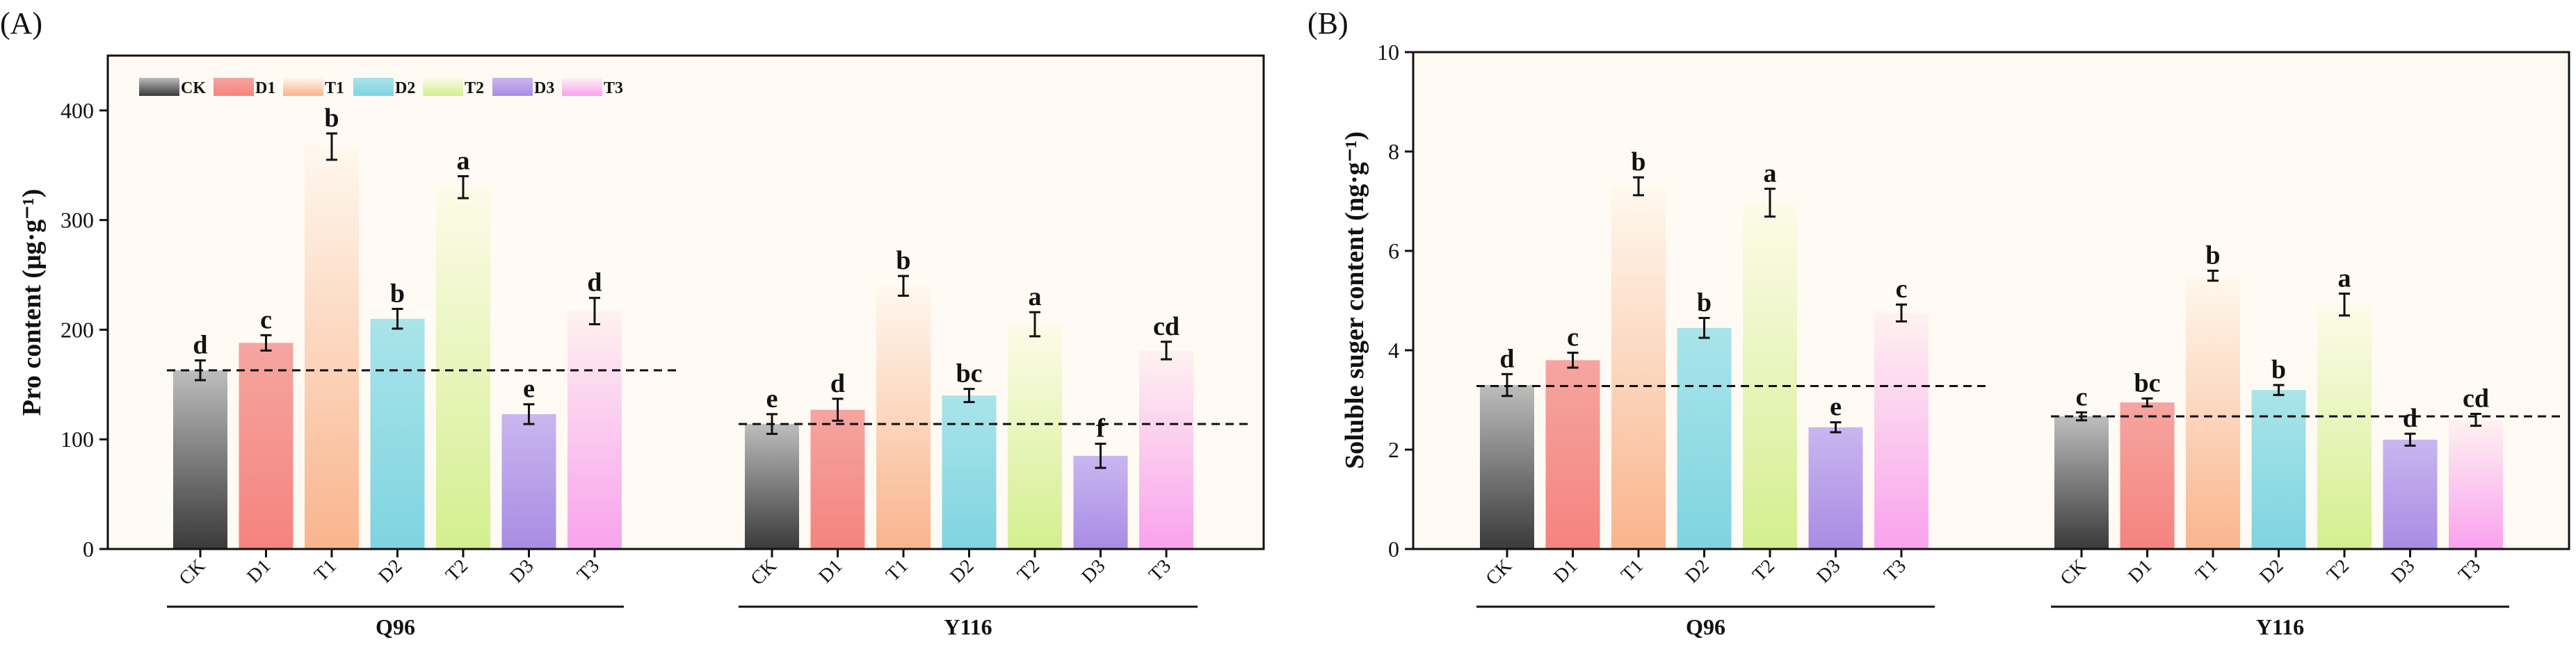  Describe the element at coordinates (1394, 250) in the screenshot. I see `y-tick-label: 6` at that location.